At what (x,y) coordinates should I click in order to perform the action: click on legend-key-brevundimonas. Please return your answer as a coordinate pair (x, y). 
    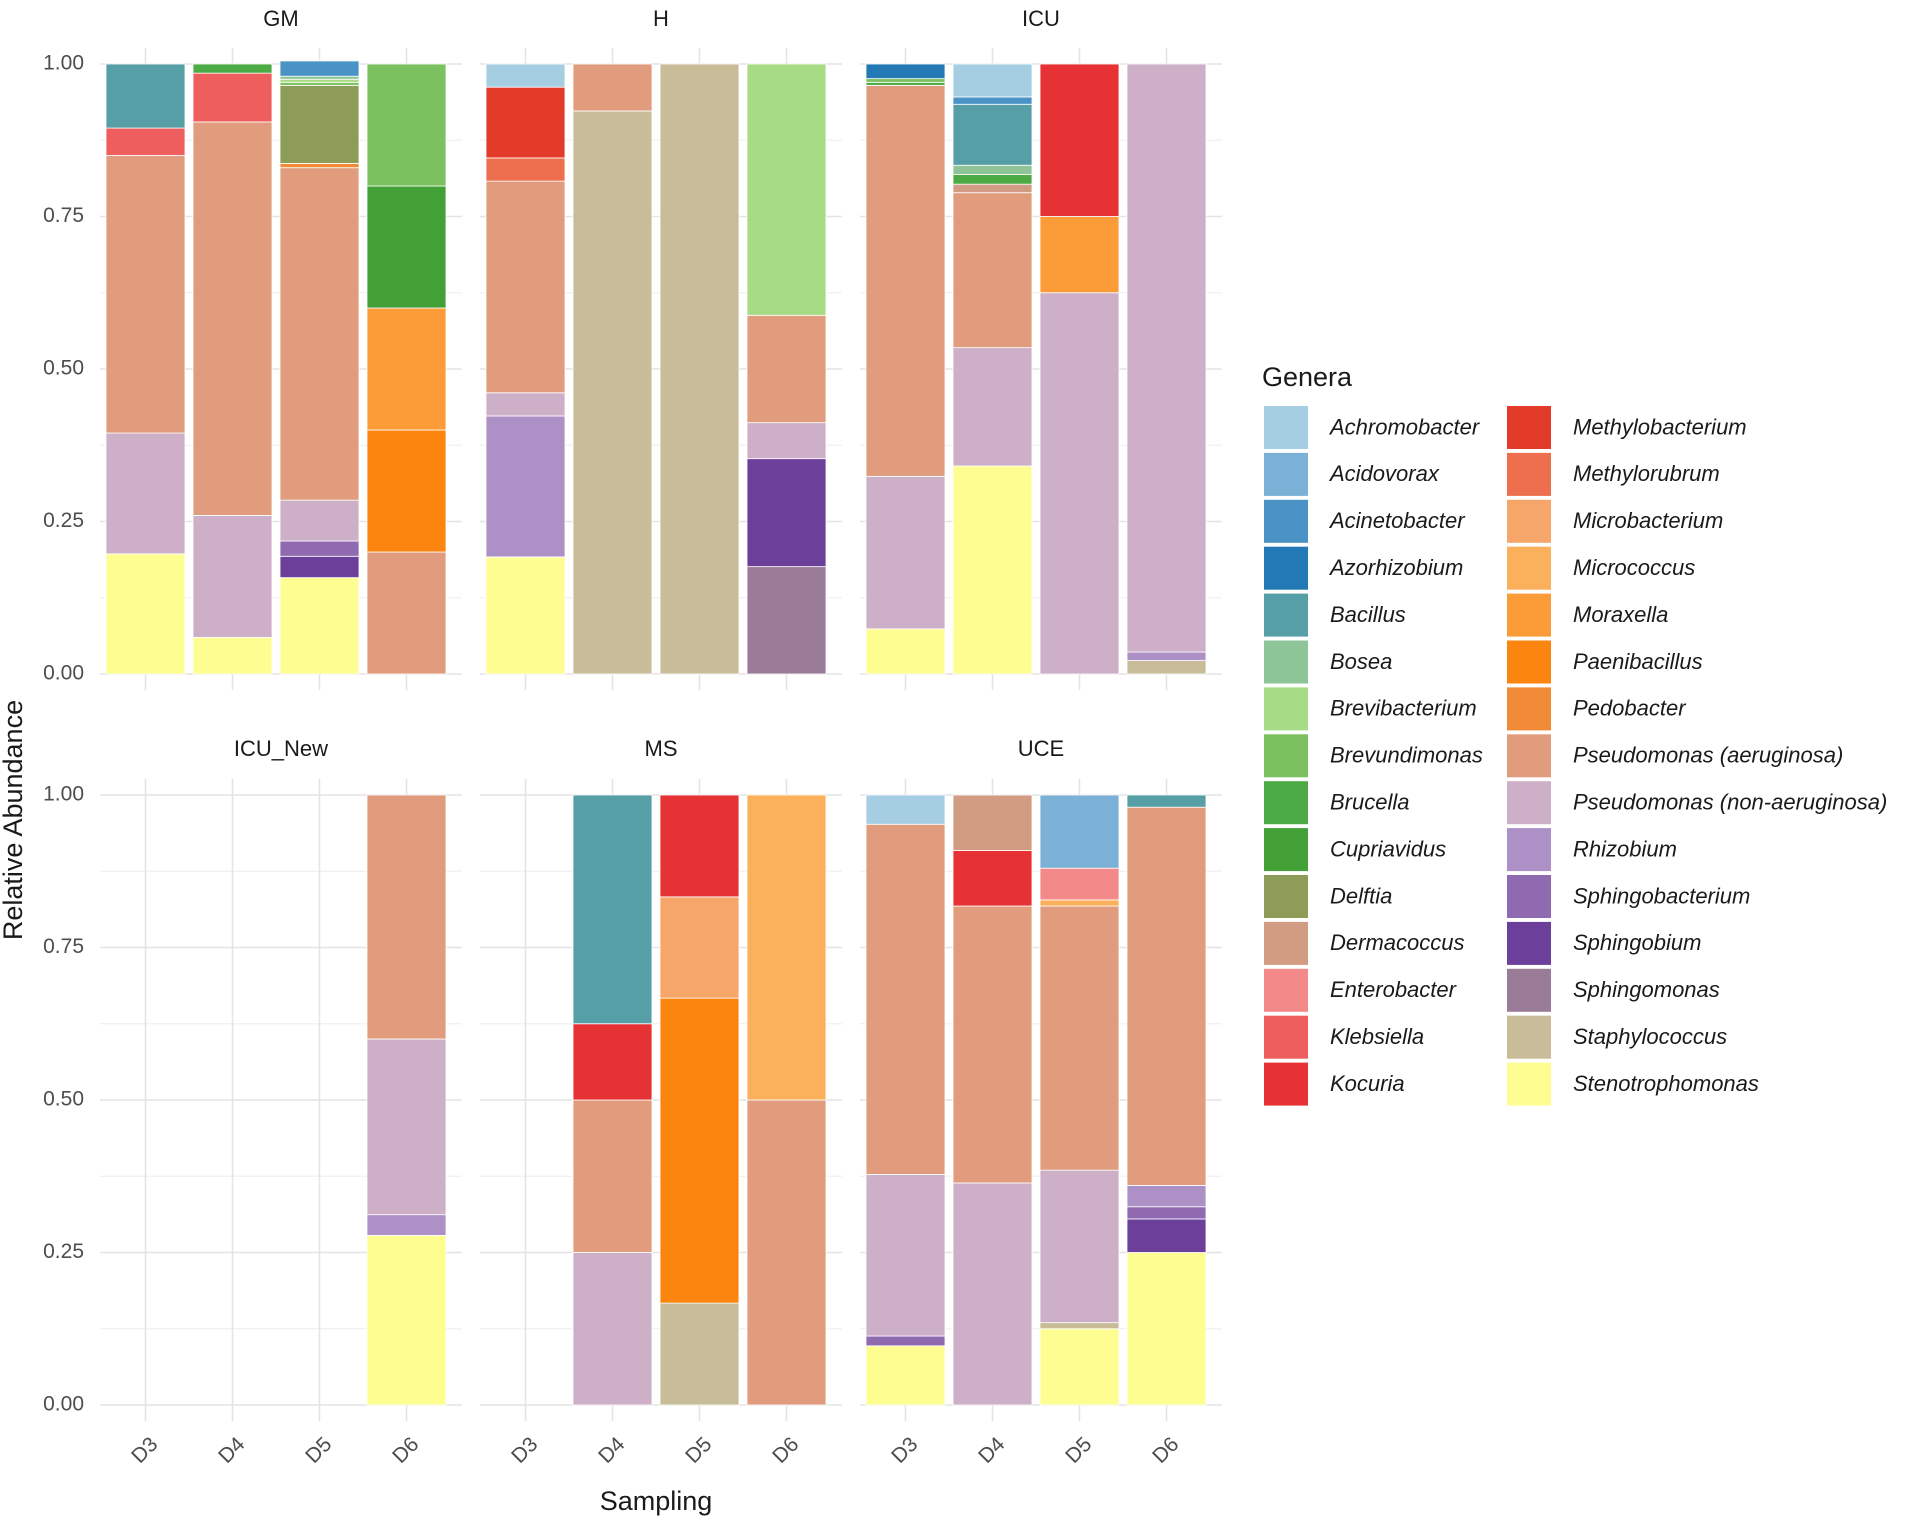
    Looking at the image, I should click on (1286, 756).